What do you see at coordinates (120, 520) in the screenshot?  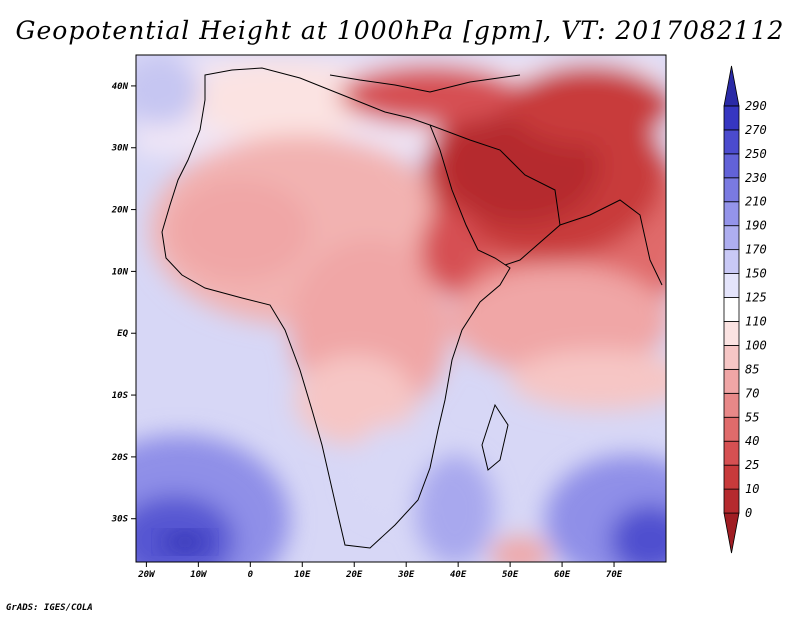 I see `y-tick-label: 30S` at bounding box center [120, 520].